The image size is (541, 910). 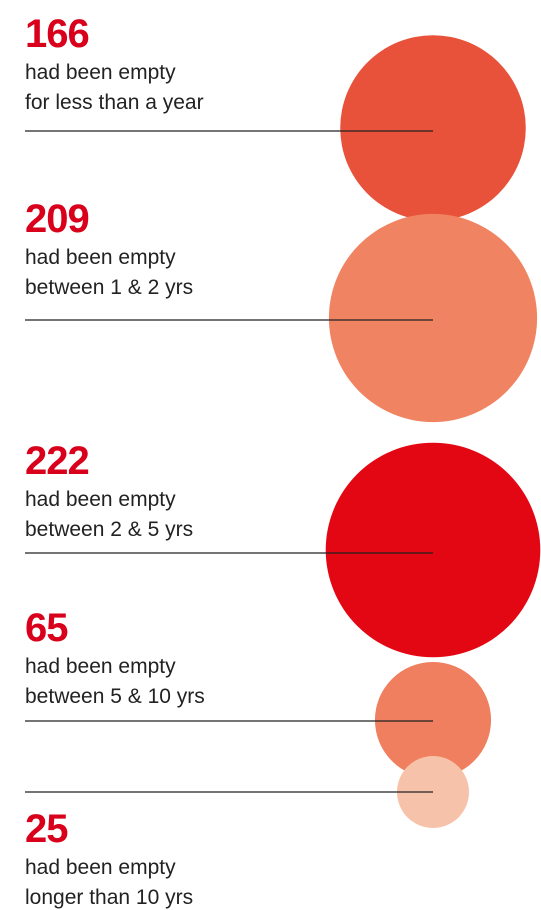 What do you see at coordinates (46, 829) in the screenshot?
I see `value-label: 25` at bounding box center [46, 829].